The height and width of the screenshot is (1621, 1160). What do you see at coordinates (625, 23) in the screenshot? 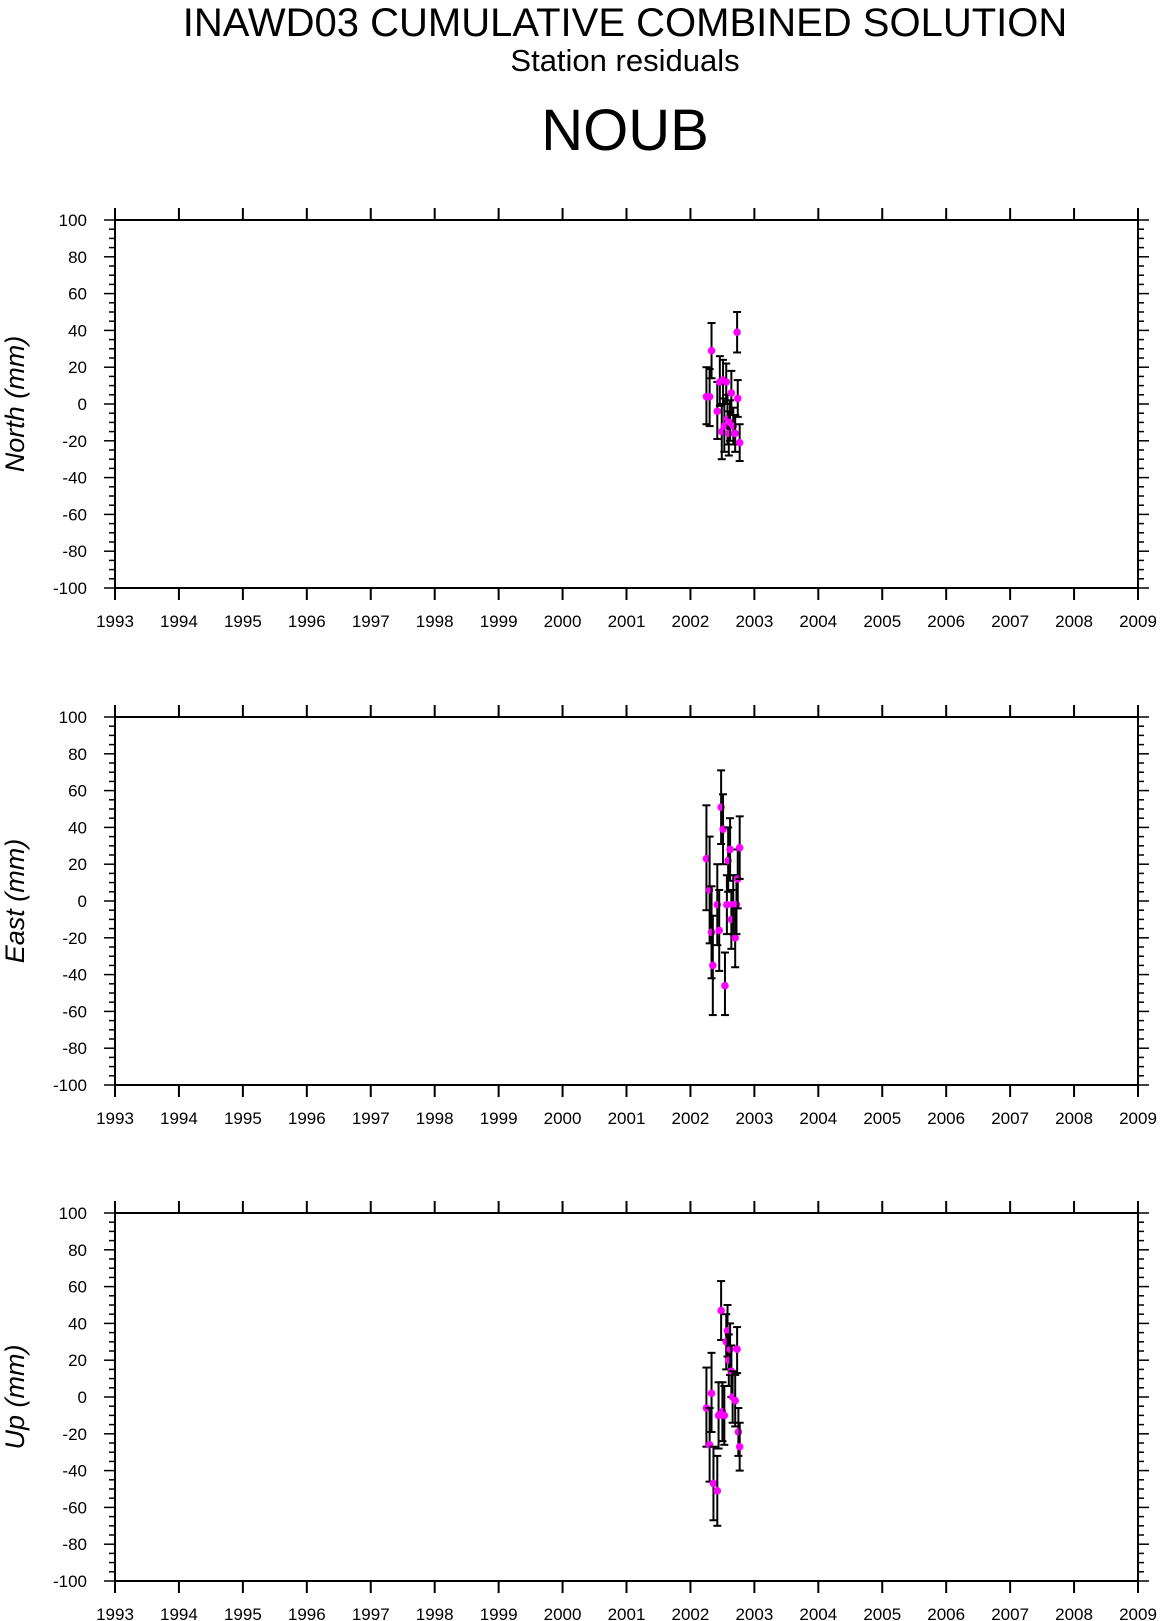
I see `chart-title: INAWD03 CUMULATIVE COMBINED SOLUTION` at bounding box center [625, 23].